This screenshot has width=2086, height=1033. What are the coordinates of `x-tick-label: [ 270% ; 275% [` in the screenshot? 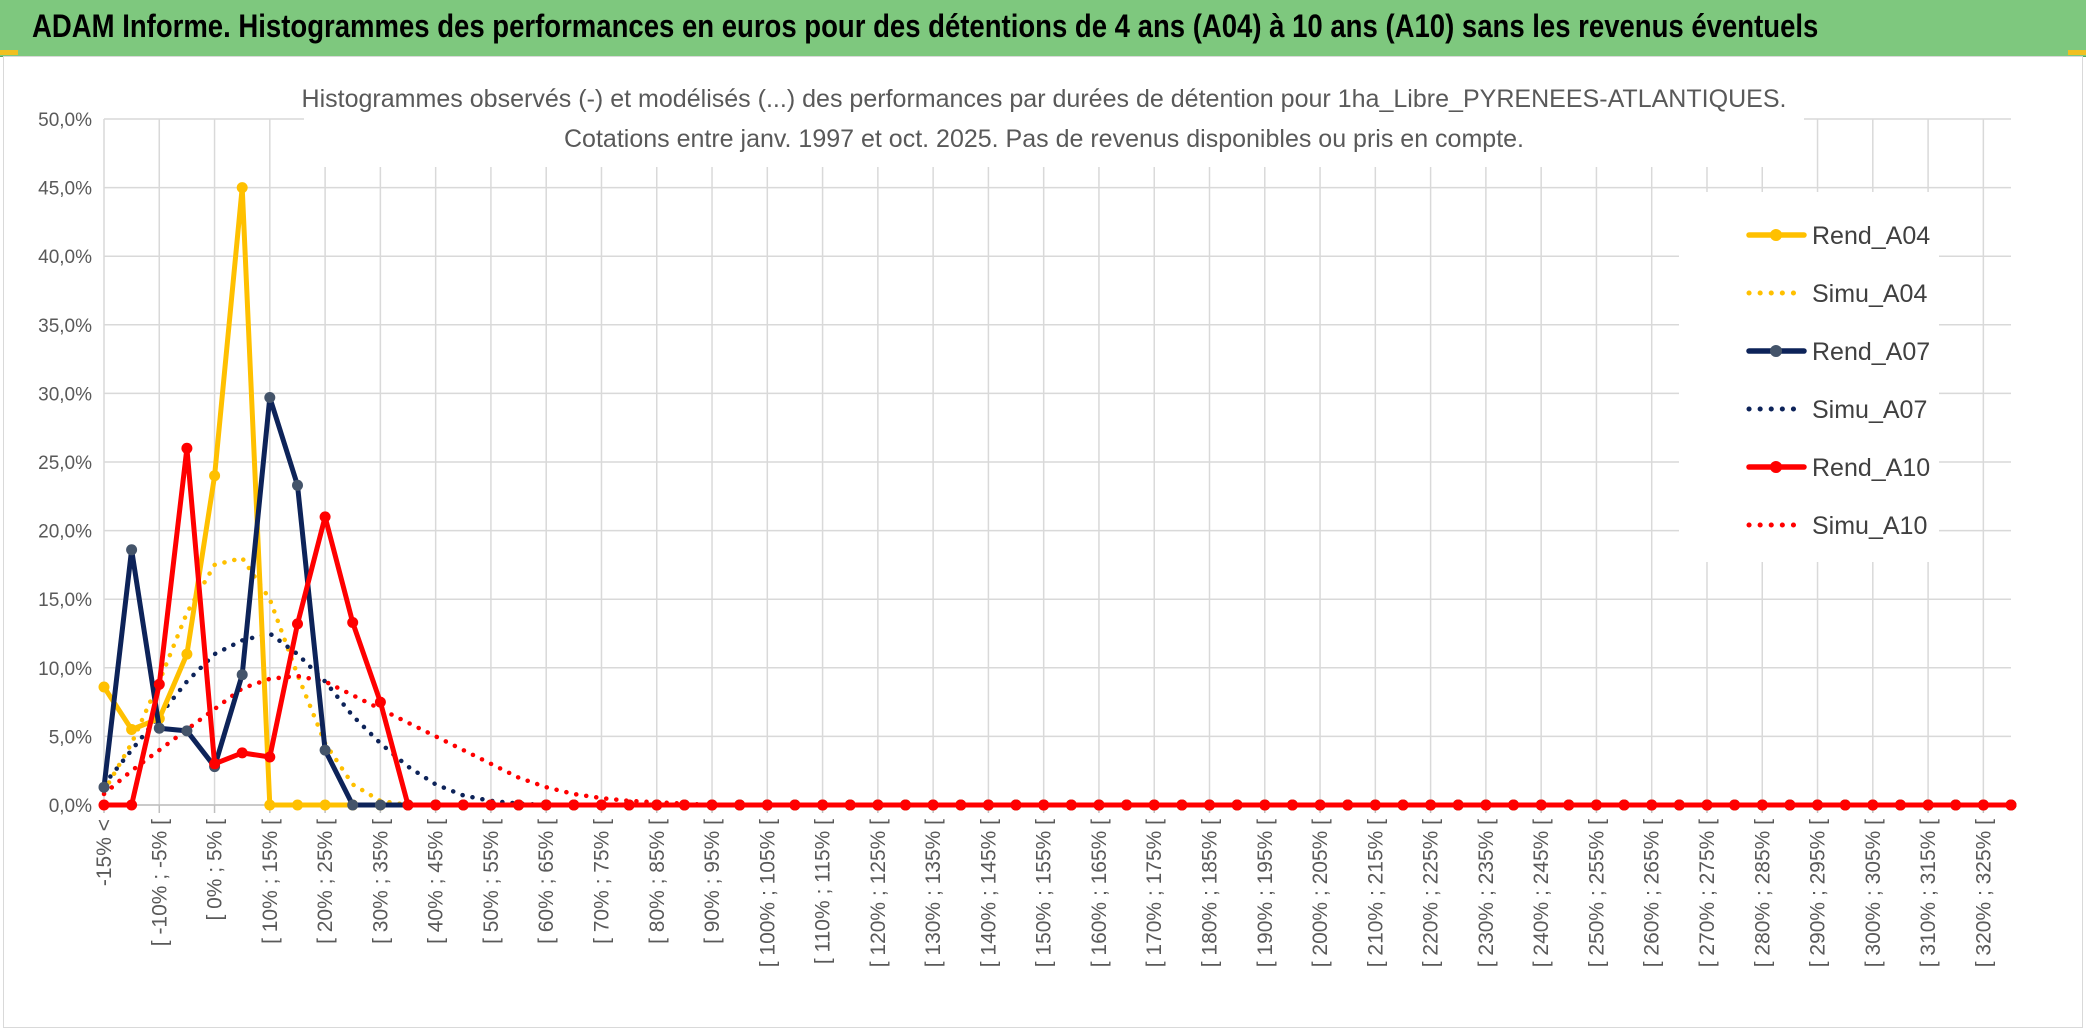 It's located at (1707, 893).